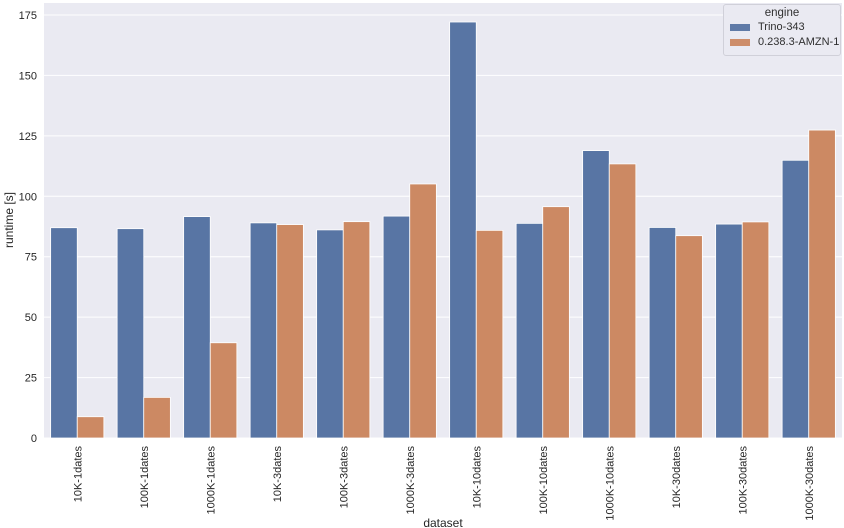 Image resolution: width=844 pixels, height=528 pixels. What do you see at coordinates (810, 483) in the screenshot?
I see `x-tick-label: 1000K-30dates` at bounding box center [810, 483].